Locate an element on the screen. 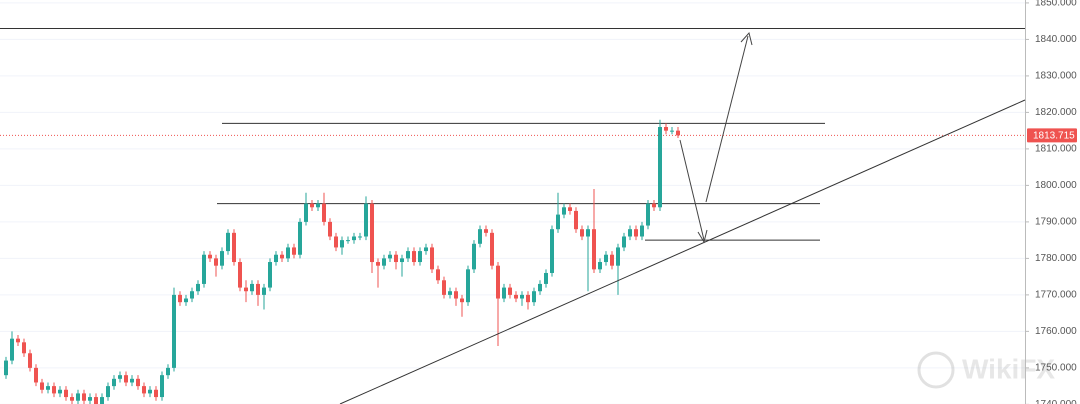 The height and width of the screenshot is (404, 1080). watermark: WikiFX is located at coordinates (986, 370).